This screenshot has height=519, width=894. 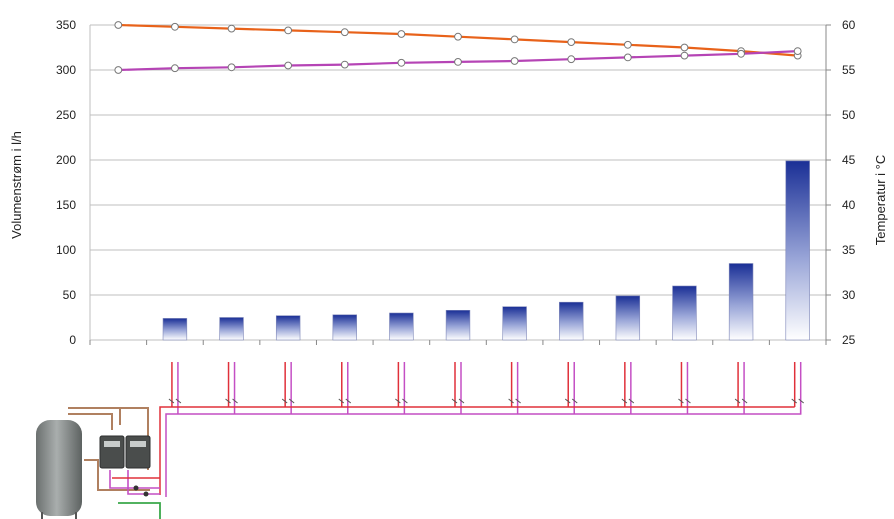 What do you see at coordinates (849, 205) in the screenshot?
I see `y-tick-label-right: 40` at bounding box center [849, 205].